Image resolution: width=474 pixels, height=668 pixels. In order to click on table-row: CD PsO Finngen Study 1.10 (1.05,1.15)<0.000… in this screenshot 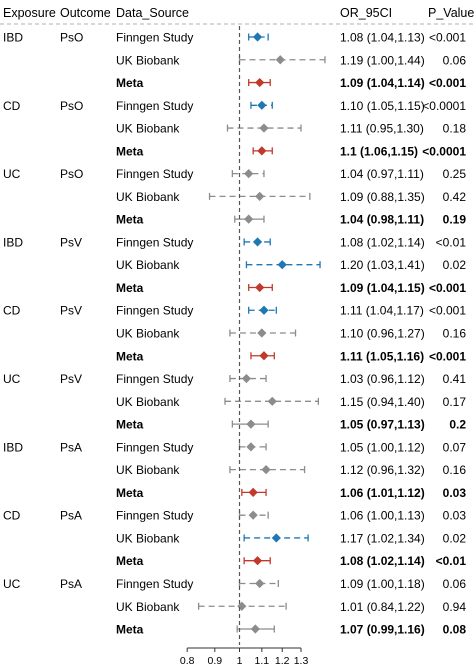, I will do `click(234, 106)`.